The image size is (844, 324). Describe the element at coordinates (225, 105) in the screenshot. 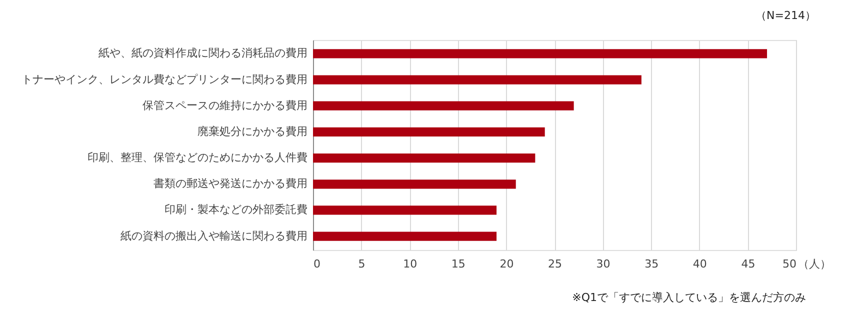

I see `y-tick-label: 保管スペースの維持にかかる費用` at that location.